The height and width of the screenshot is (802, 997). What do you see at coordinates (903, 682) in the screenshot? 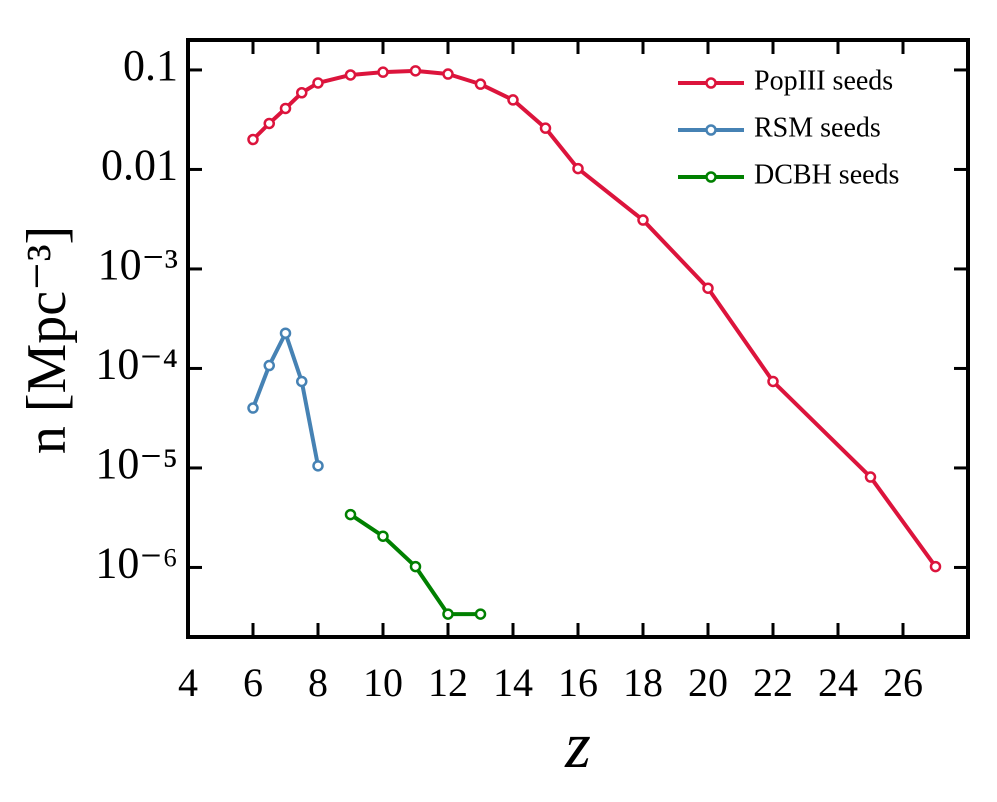
I see `x-tick-label: 26` at bounding box center [903, 682].